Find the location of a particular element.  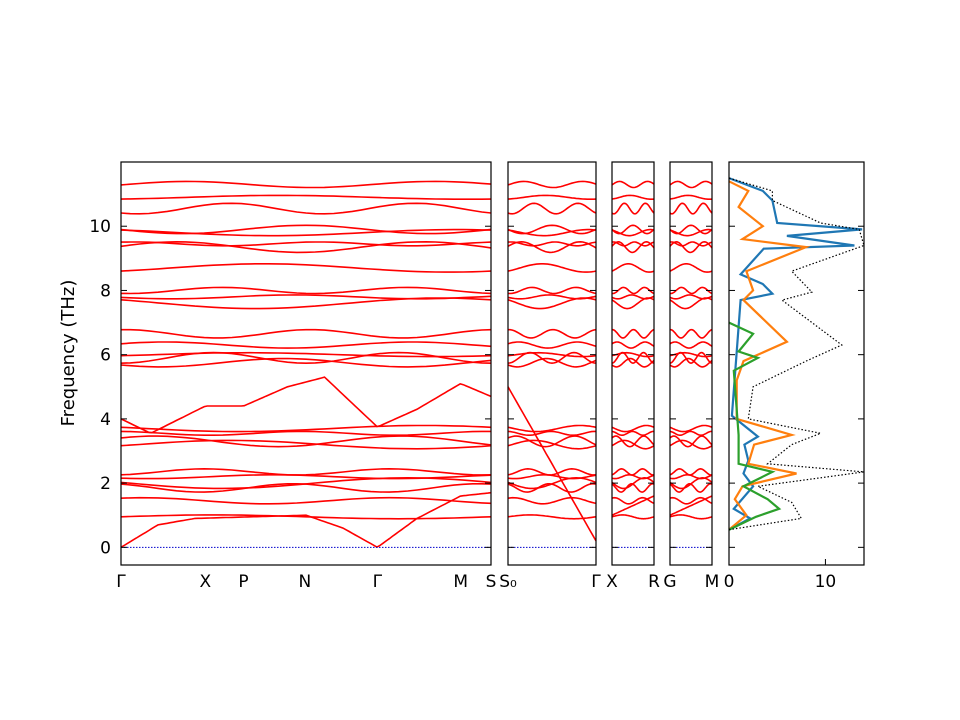

x-tick-label: 10 is located at coordinates (826, 582).